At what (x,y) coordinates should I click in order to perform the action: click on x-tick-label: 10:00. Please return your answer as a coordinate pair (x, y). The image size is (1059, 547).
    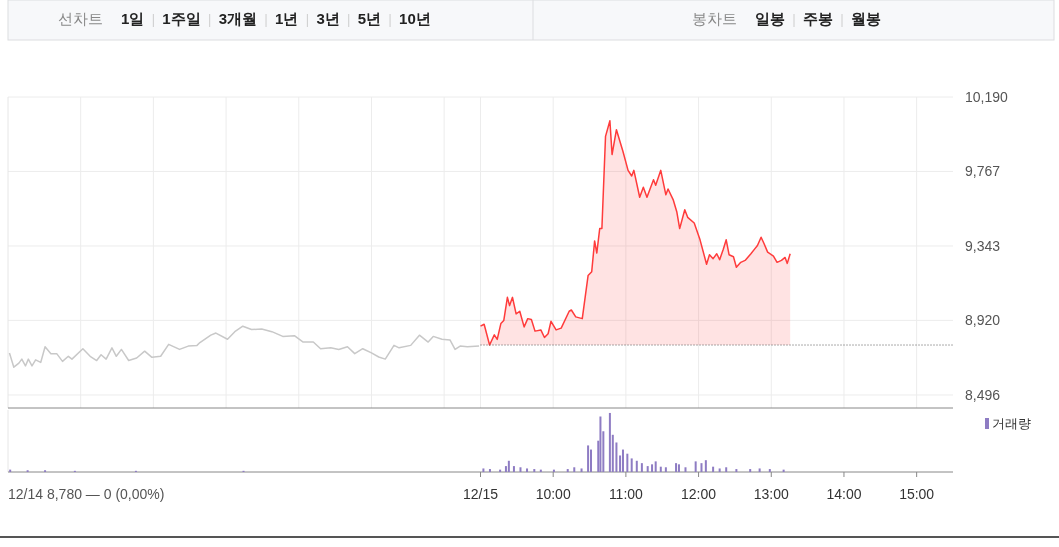
    Looking at the image, I should click on (553, 494).